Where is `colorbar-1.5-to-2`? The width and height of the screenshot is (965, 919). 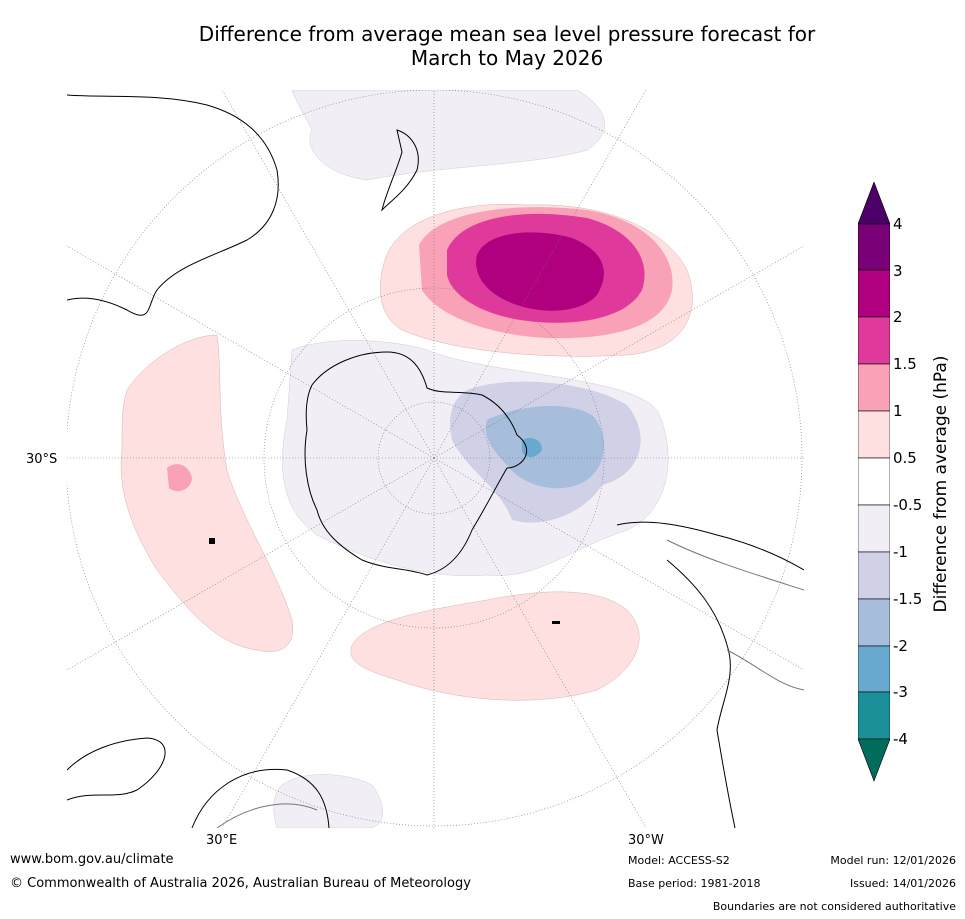
colorbar-1.5-to-2 is located at coordinates (874, 340).